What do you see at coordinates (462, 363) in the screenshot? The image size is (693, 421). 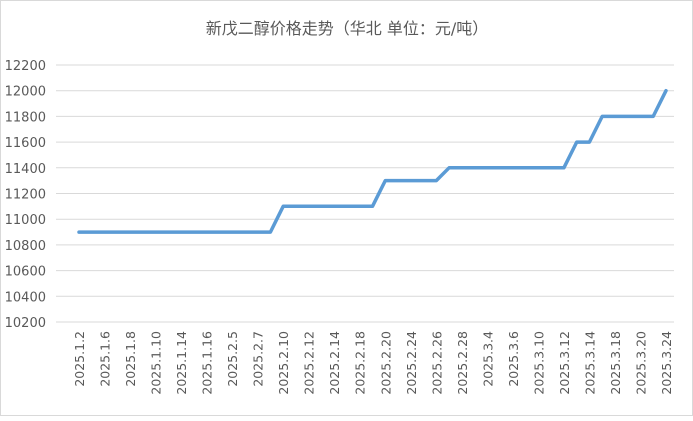 I see `x-tick-label: 2025.2.28` at bounding box center [462, 363].